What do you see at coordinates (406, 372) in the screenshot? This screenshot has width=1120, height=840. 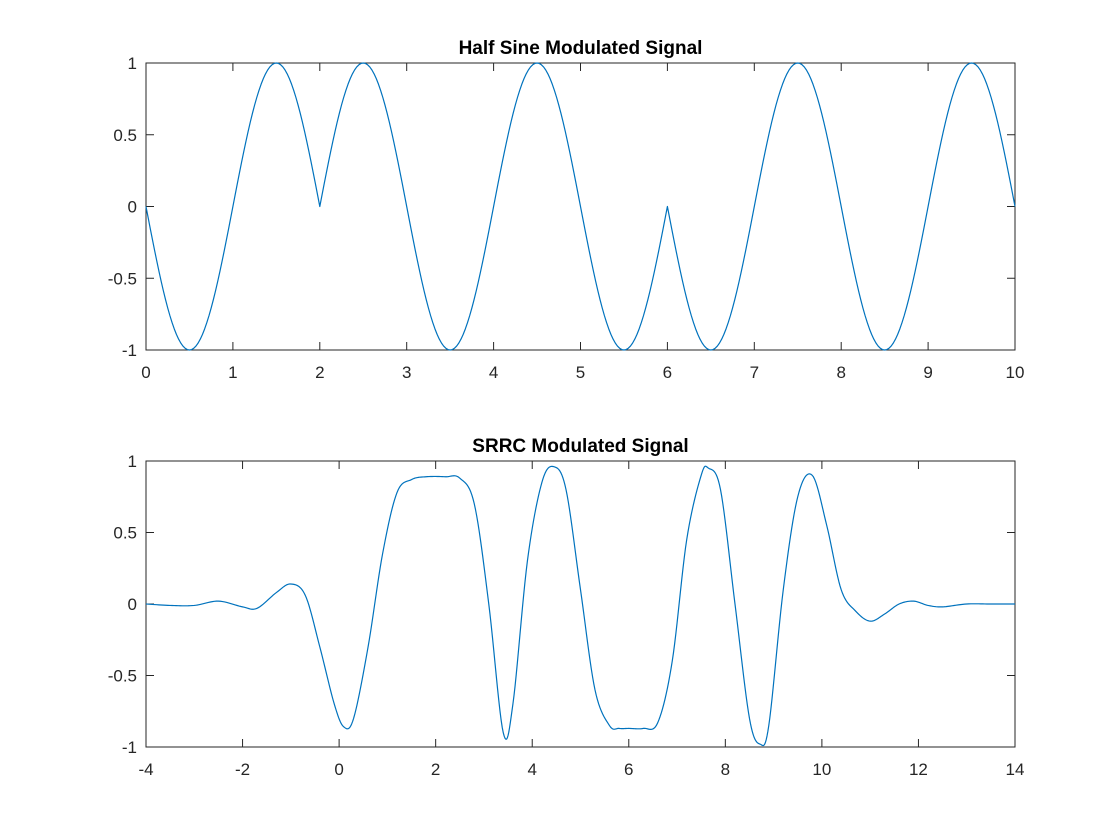 I see `half-sine-xtick-label: 3` at bounding box center [406, 372].